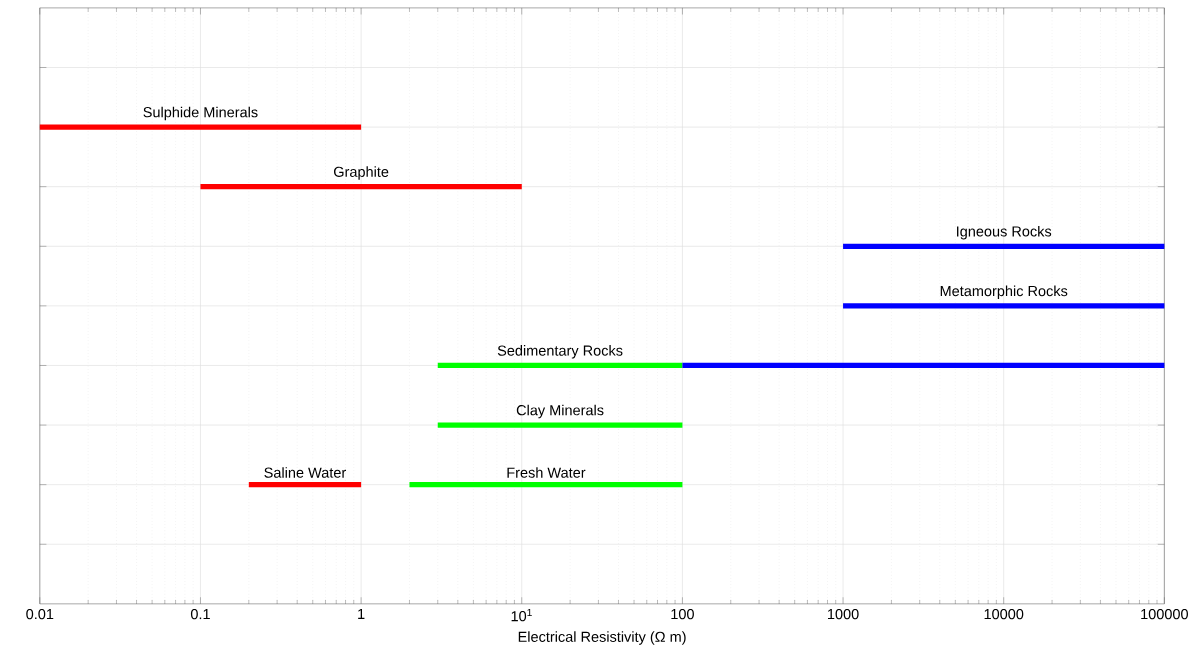  I want to click on x-tick-label: 1000, so click(843, 614).